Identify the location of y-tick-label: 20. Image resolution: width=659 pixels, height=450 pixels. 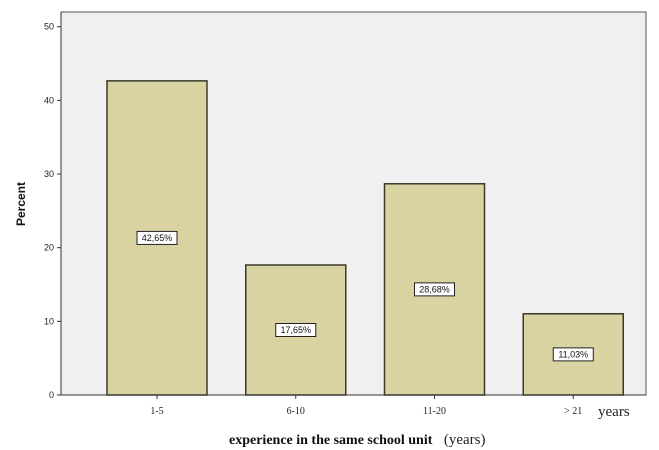
(49, 248).